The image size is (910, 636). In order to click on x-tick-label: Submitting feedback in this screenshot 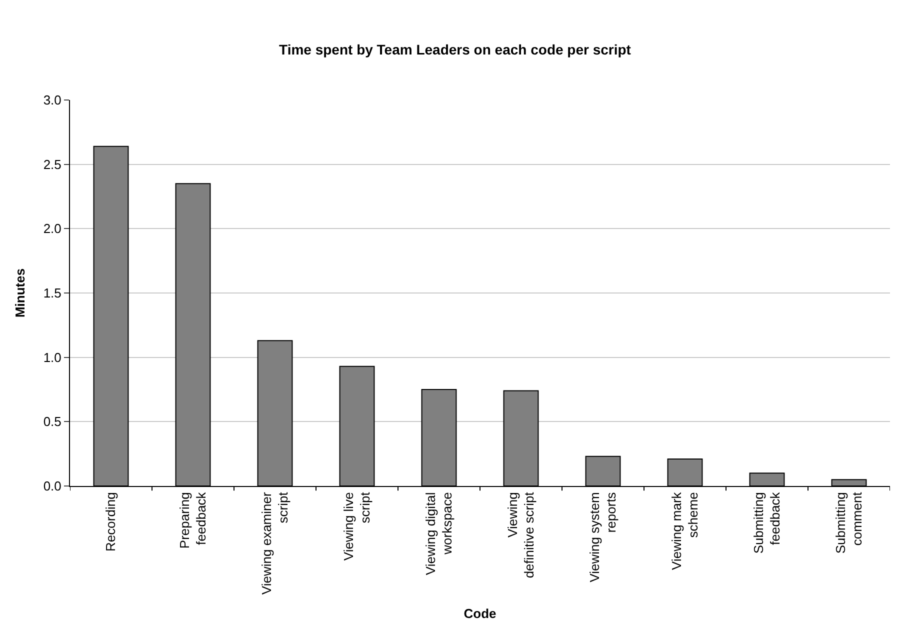, I will do `click(766, 523)`.